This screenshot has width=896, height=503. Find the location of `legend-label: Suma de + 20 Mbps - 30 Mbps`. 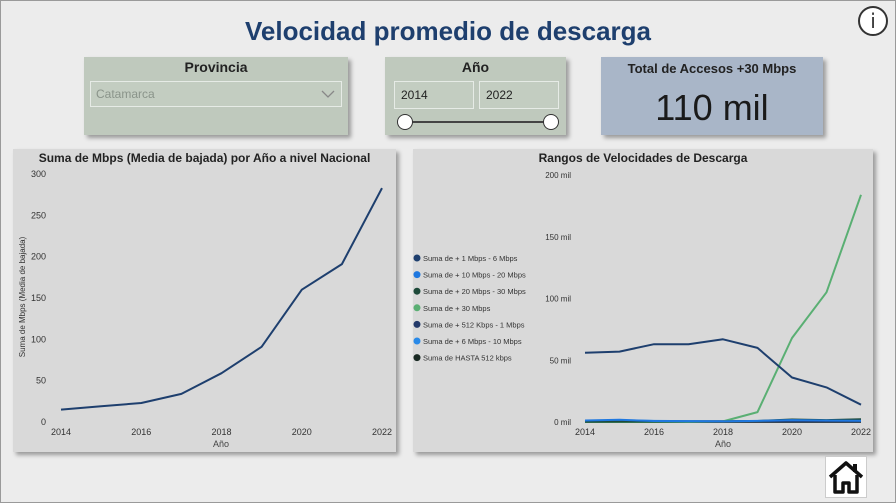

legend-label: Suma de + 20 Mbps - 30 Mbps is located at coordinates (474, 291).